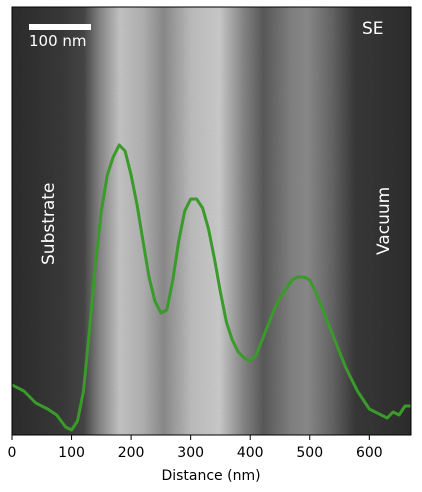  Describe the element at coordinates (384, 221) in the screenshot. I see `right-region-label: Vacuum` at that location.